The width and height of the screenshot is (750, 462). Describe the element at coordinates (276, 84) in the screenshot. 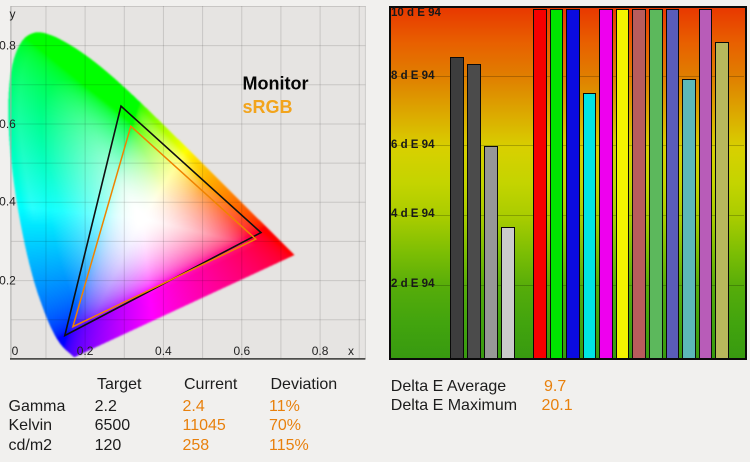

I see `svg-text: Monitor` at that location.